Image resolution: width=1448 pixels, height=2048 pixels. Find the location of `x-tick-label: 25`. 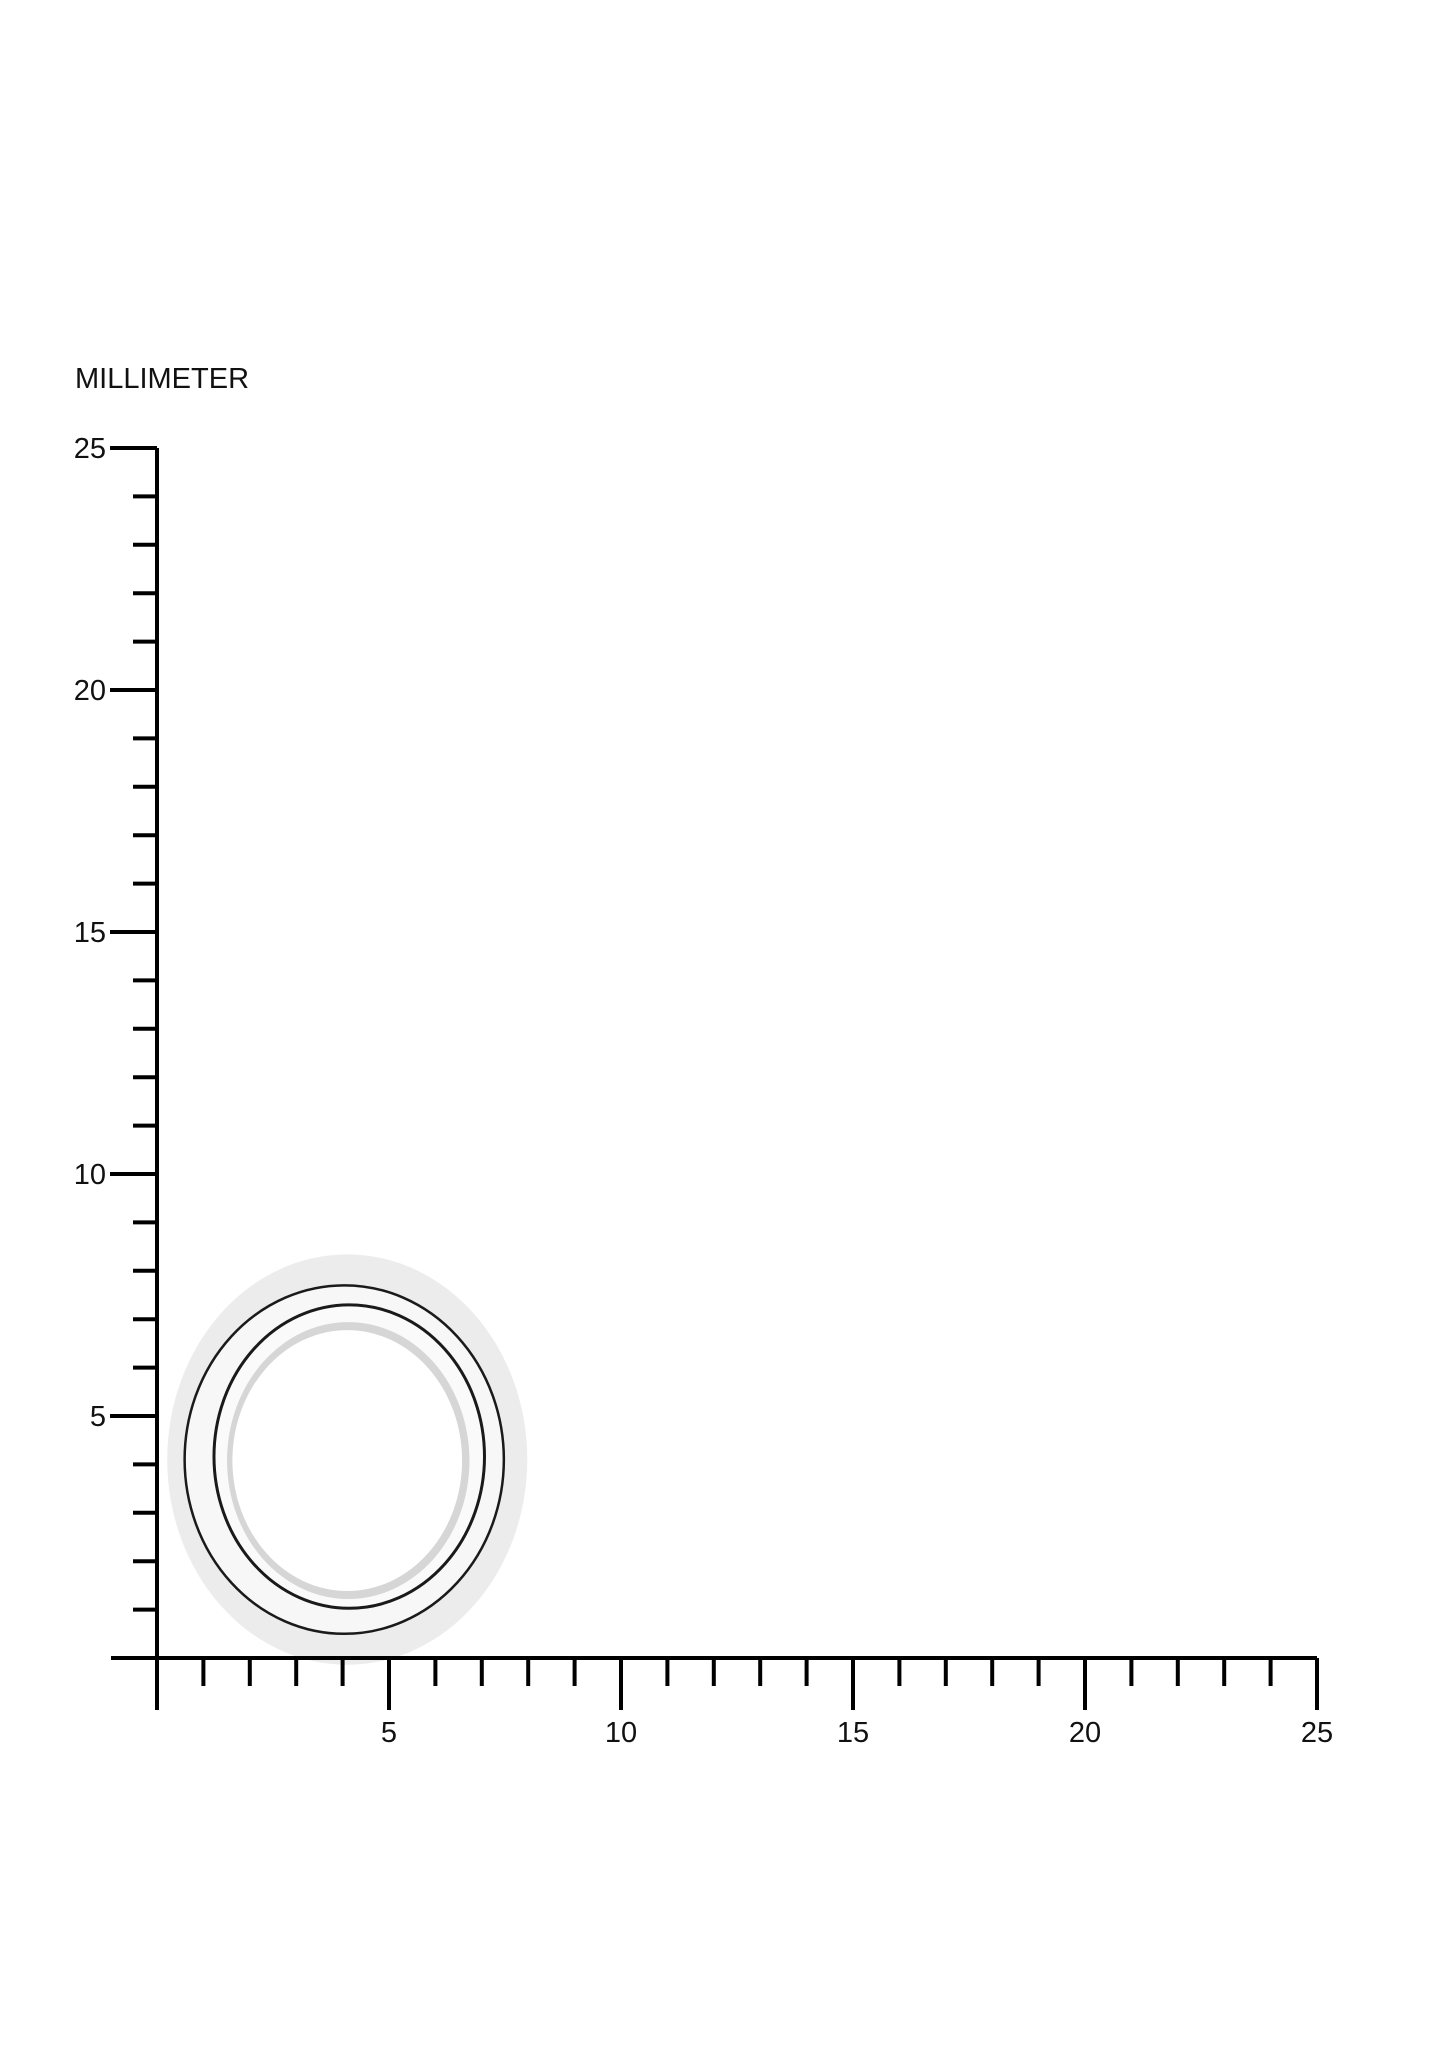

x-tick-label: 25 is located at coordinates (1317, 1733).